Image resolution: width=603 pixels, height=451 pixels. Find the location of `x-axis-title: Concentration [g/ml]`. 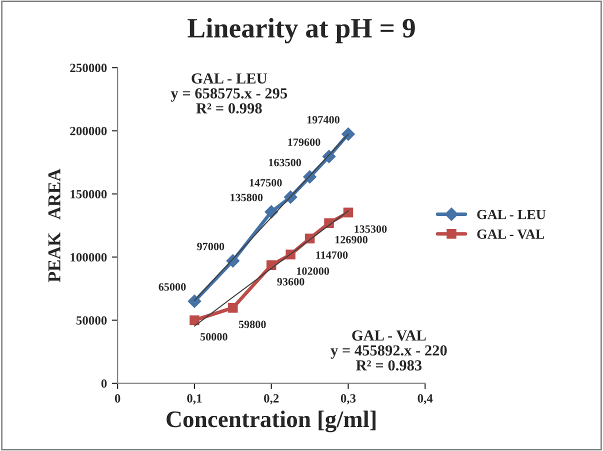

x-axis-title: Concentration [g/ml] is located at coordinates (271, 421).